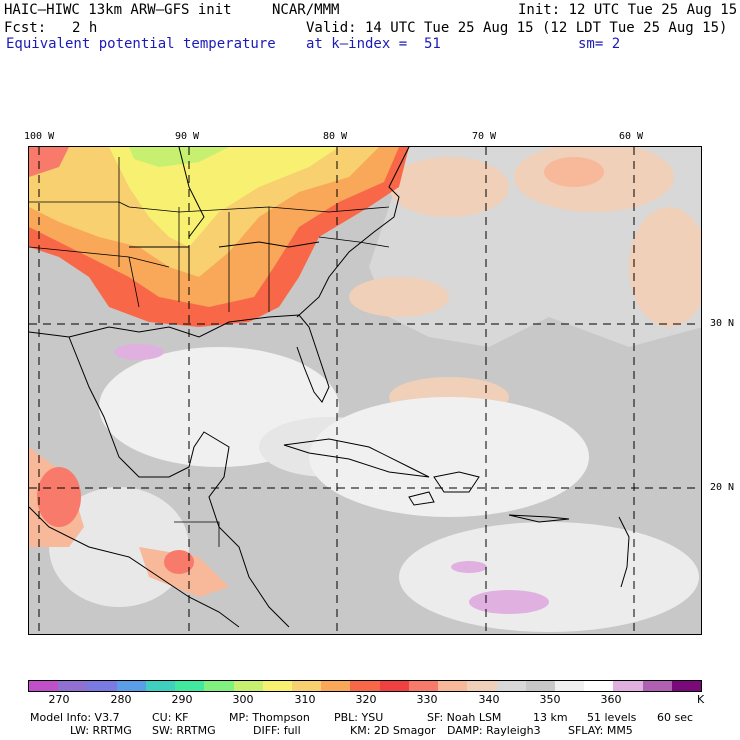 The image size is (740, 740). I want to click on info-shortwave: SW: RRTMG, so click(184, 730).